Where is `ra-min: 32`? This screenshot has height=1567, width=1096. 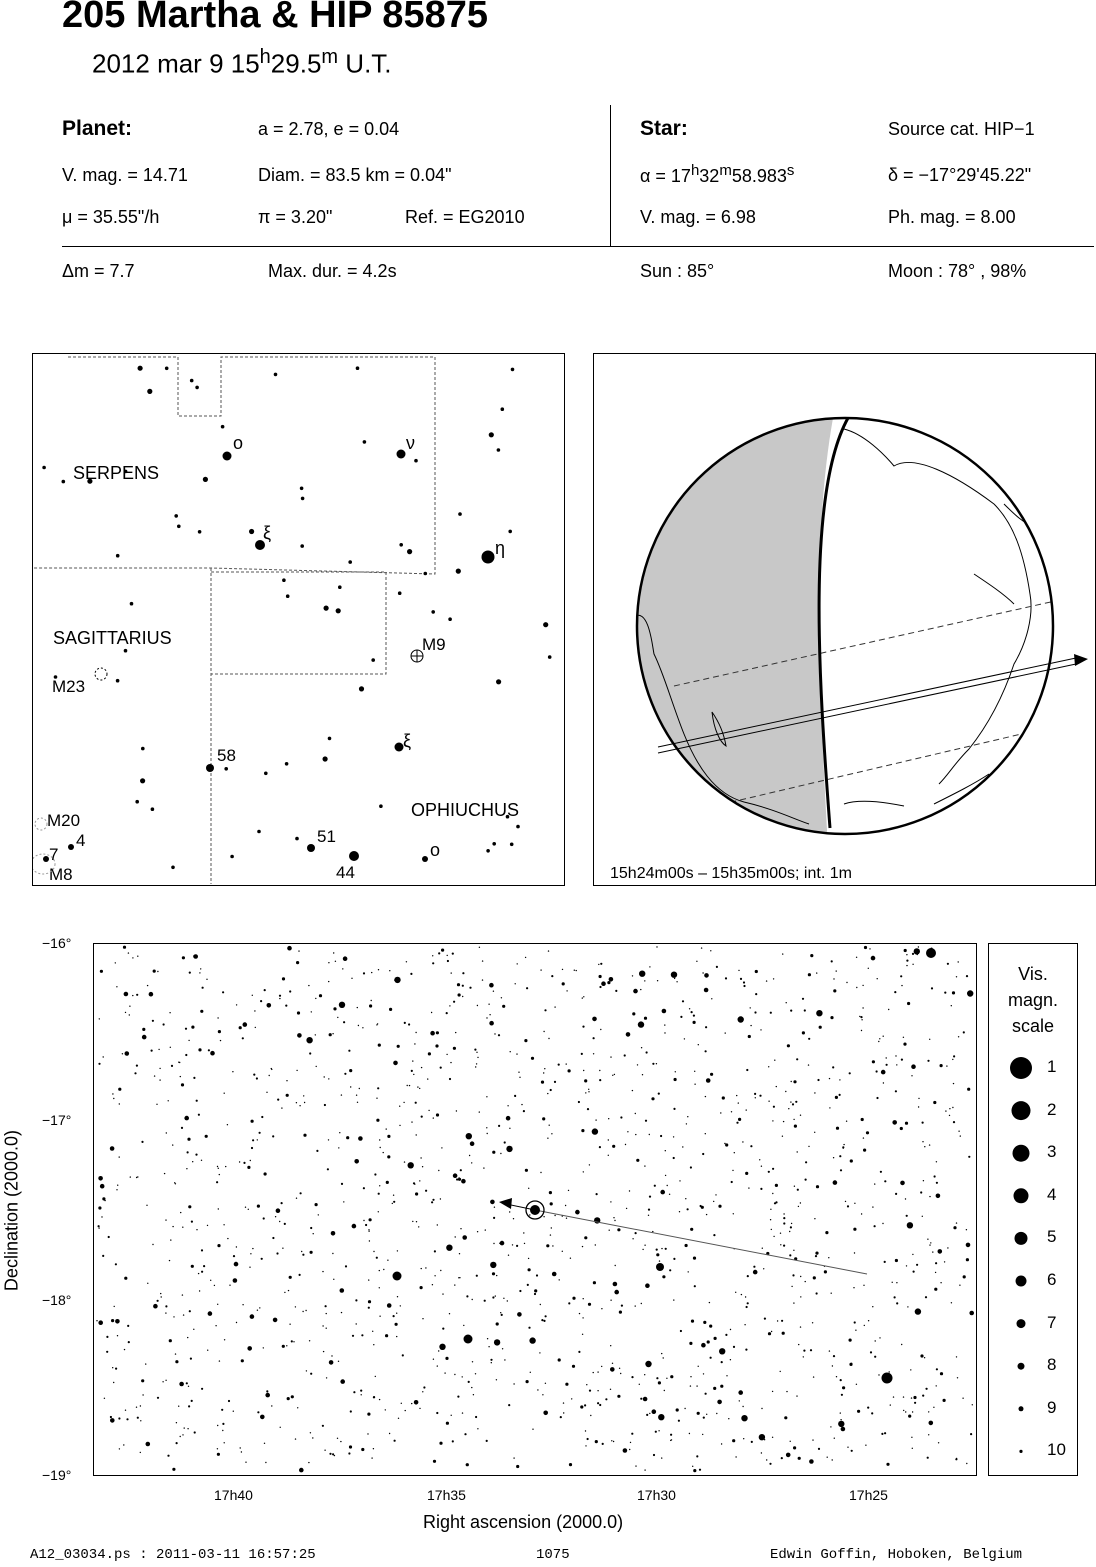 ra-min: 32 is located at coordinates (709, 176).